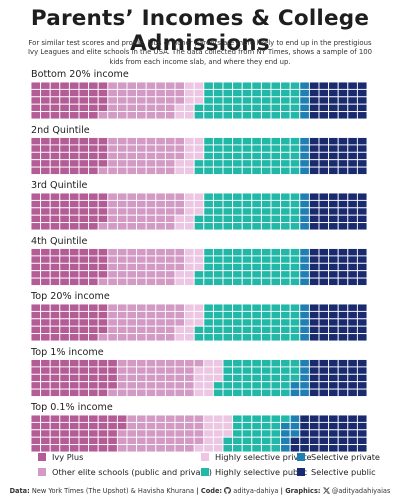 This screenshot has height=500, width=400. What do you see at coordinates (209, 491) in the screenshot?
I see `footer-code-label: | Code:` at bounding box center [209, 491].